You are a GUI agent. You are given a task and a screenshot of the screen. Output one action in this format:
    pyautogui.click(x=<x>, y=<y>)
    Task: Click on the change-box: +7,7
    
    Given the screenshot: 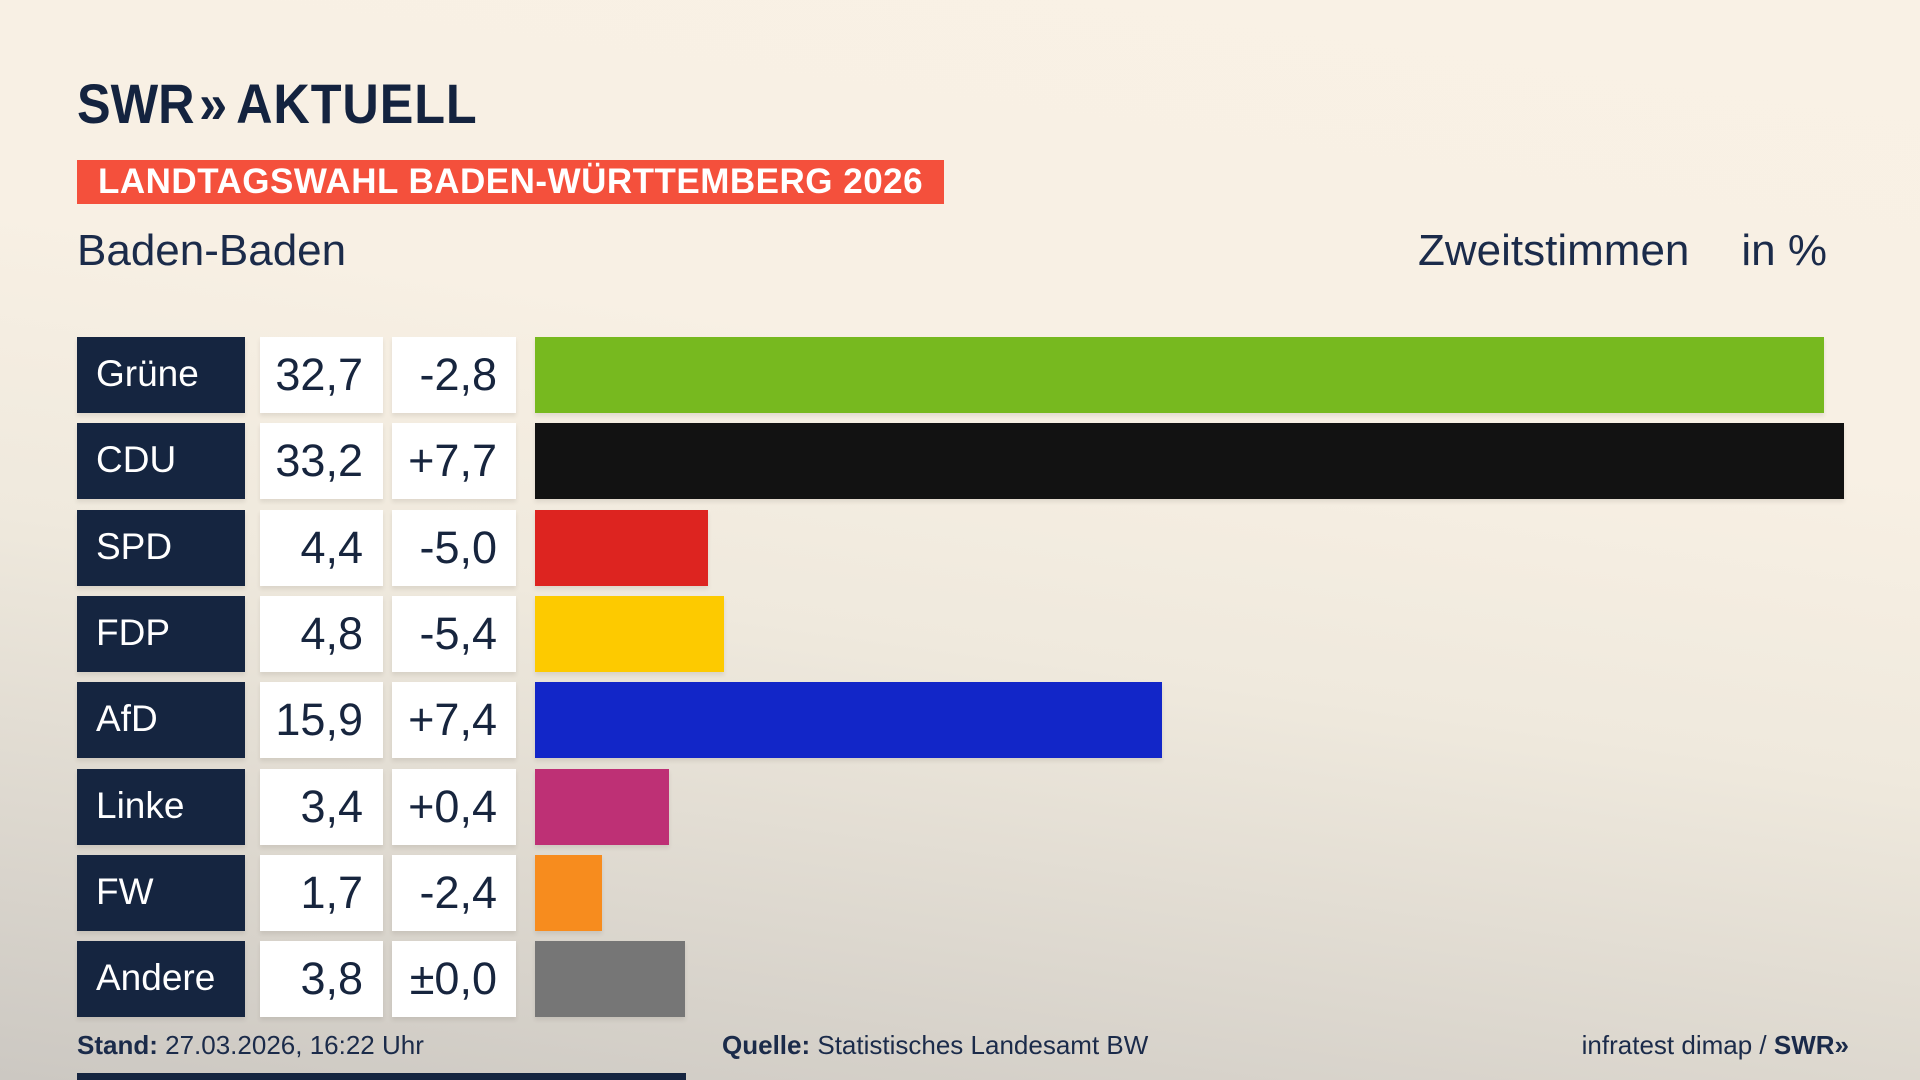 What is the action you would take?
    pyautogui.click(x=454, y=461)
    